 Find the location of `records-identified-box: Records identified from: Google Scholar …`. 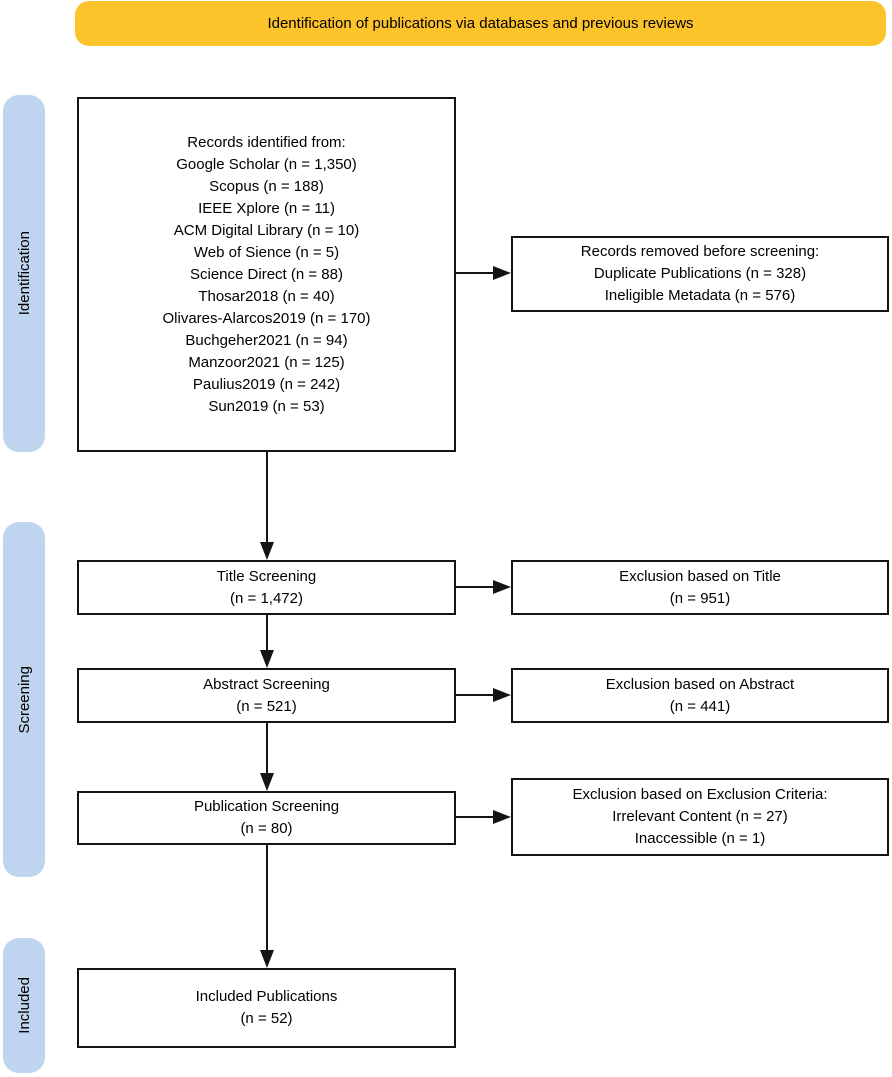

records-identified-box: Records identified from: Google Scholar … is located at coordinates (266, 274).